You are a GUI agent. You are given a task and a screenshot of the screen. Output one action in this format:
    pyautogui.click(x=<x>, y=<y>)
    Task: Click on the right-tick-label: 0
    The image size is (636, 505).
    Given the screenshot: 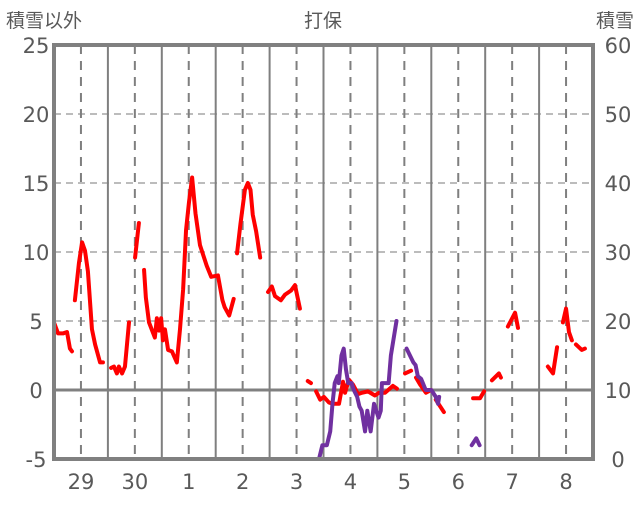 What is the action you would take?
    pyautogui.click(x=617, y=460)
    